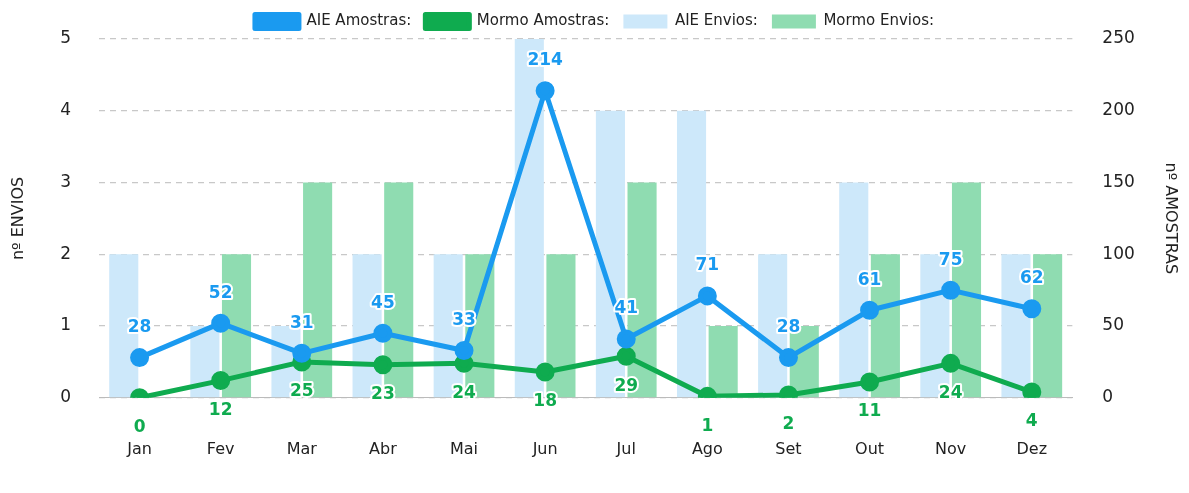 Image resolution: width=1189 pixels, height=493 pixels. Describe the element at coordinates (707, 448) in the screenshot. I see `x-tick-label: Ago` at that location.